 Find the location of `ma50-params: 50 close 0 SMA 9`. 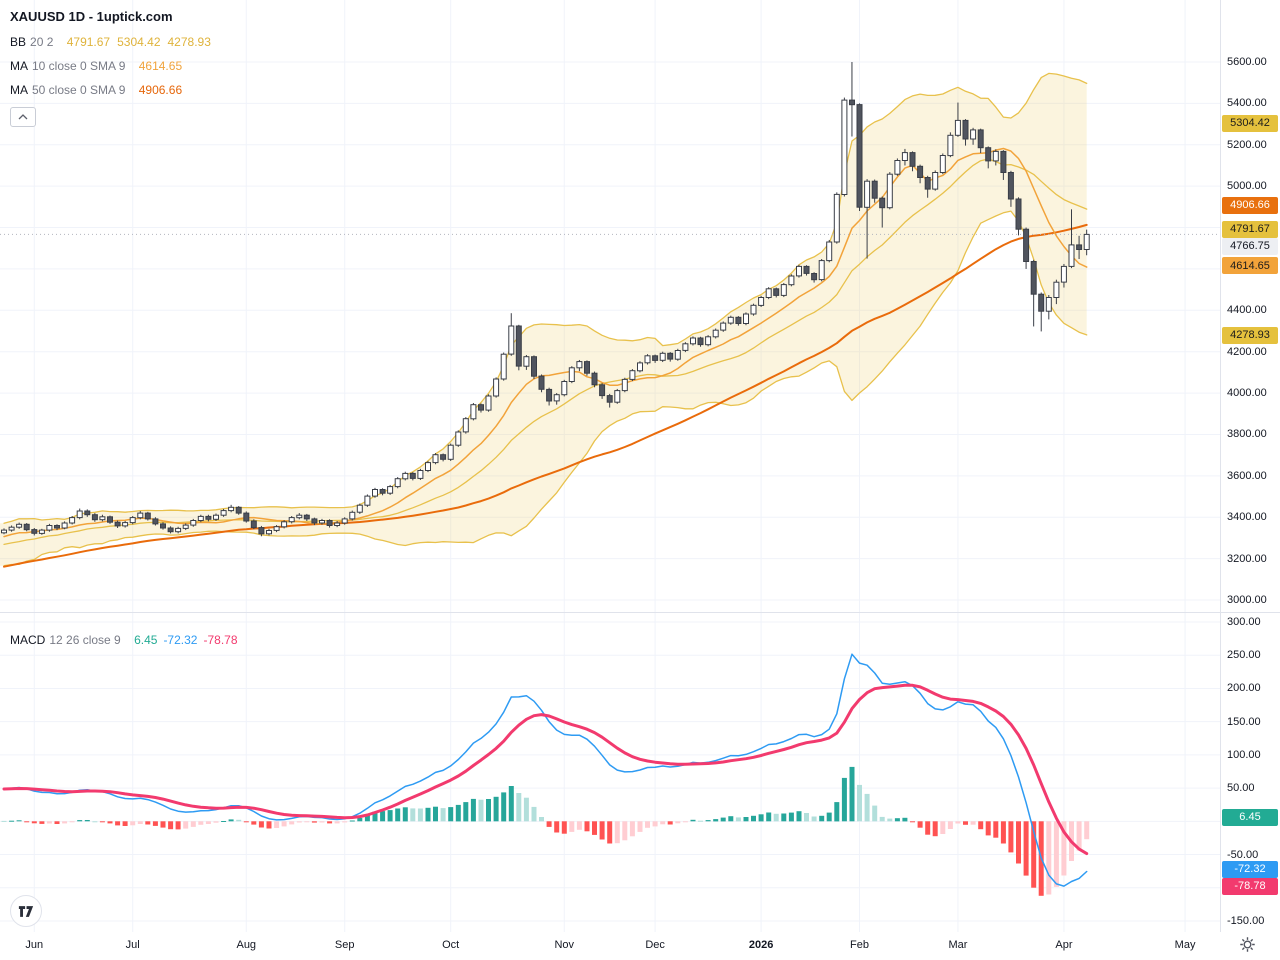

ma50-params: 50 close 0 SMA 9 is located at coordinates (79, 90).